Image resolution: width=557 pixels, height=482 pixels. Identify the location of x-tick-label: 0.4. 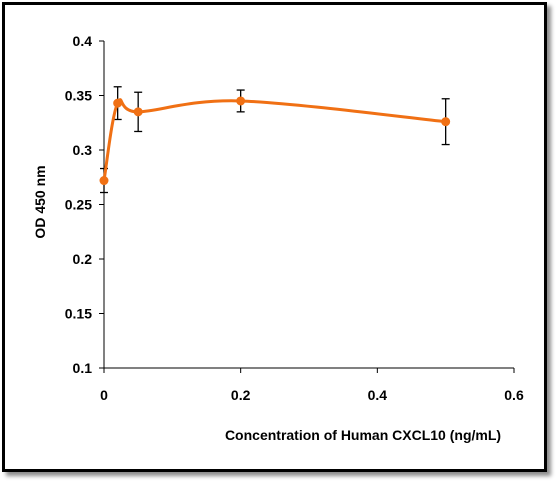
(378, 395).